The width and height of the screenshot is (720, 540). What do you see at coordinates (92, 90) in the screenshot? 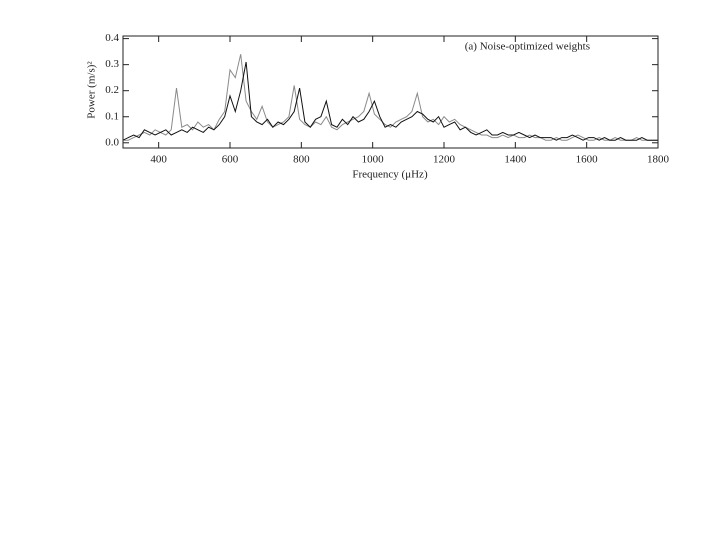
I see `y-axis-label: Power (m/s)²` at bounding box center [92, 90].